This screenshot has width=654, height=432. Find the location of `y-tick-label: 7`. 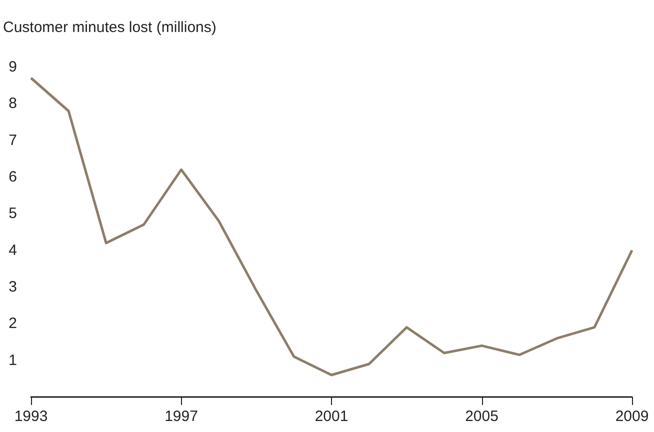

y-tick-label: 7 is located at coordinates (12, 140).